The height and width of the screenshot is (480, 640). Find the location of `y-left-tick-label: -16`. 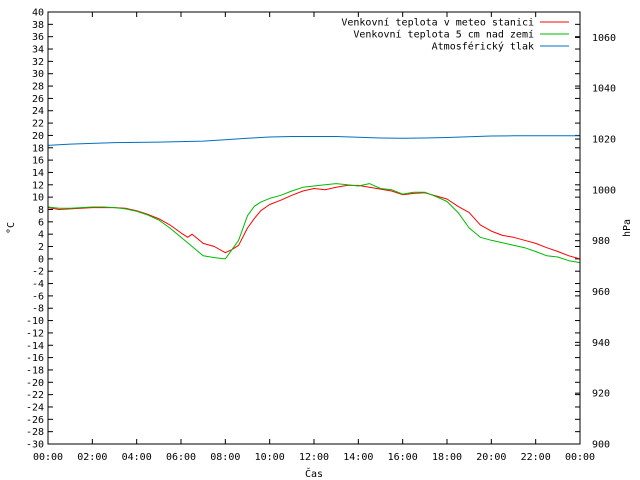

y-left-tick-label: -16 is located at coordinates (35, 358).